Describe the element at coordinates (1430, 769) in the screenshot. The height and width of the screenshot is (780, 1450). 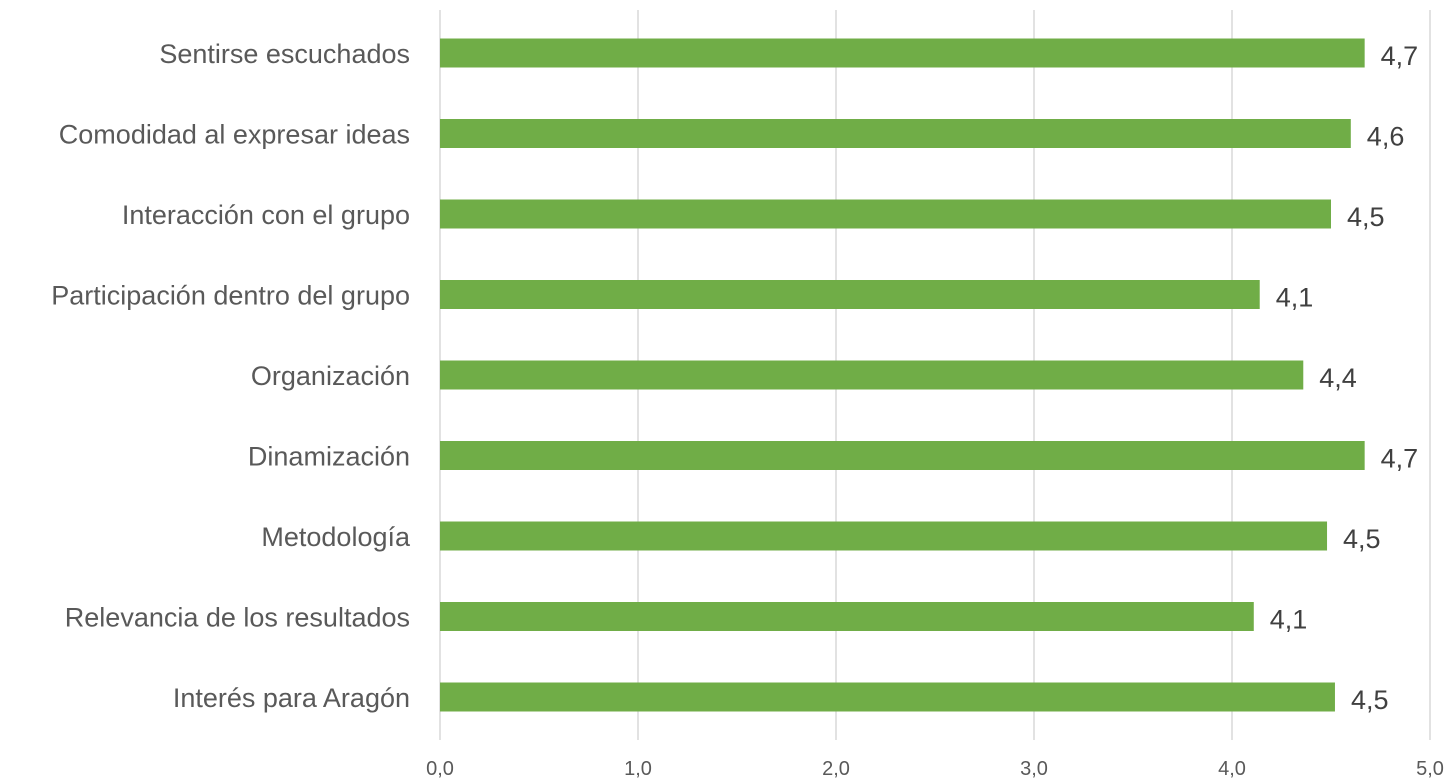
I see `x-tick-label: 5,0` at that location.